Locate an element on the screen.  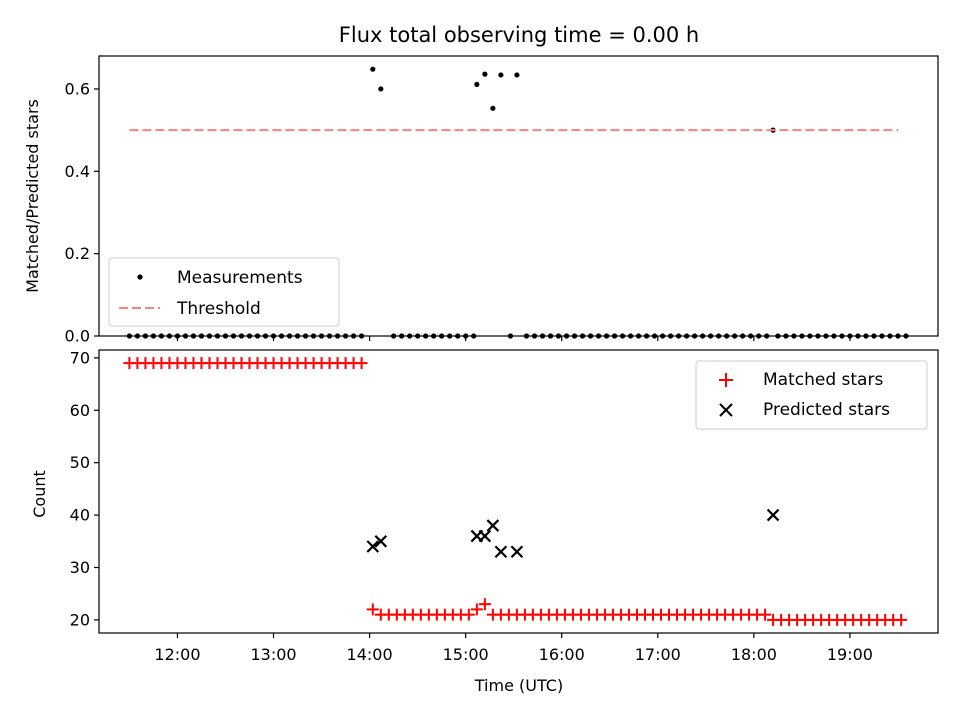
bottom-y-tick-label: 20 is located at coordinates (80, 619).